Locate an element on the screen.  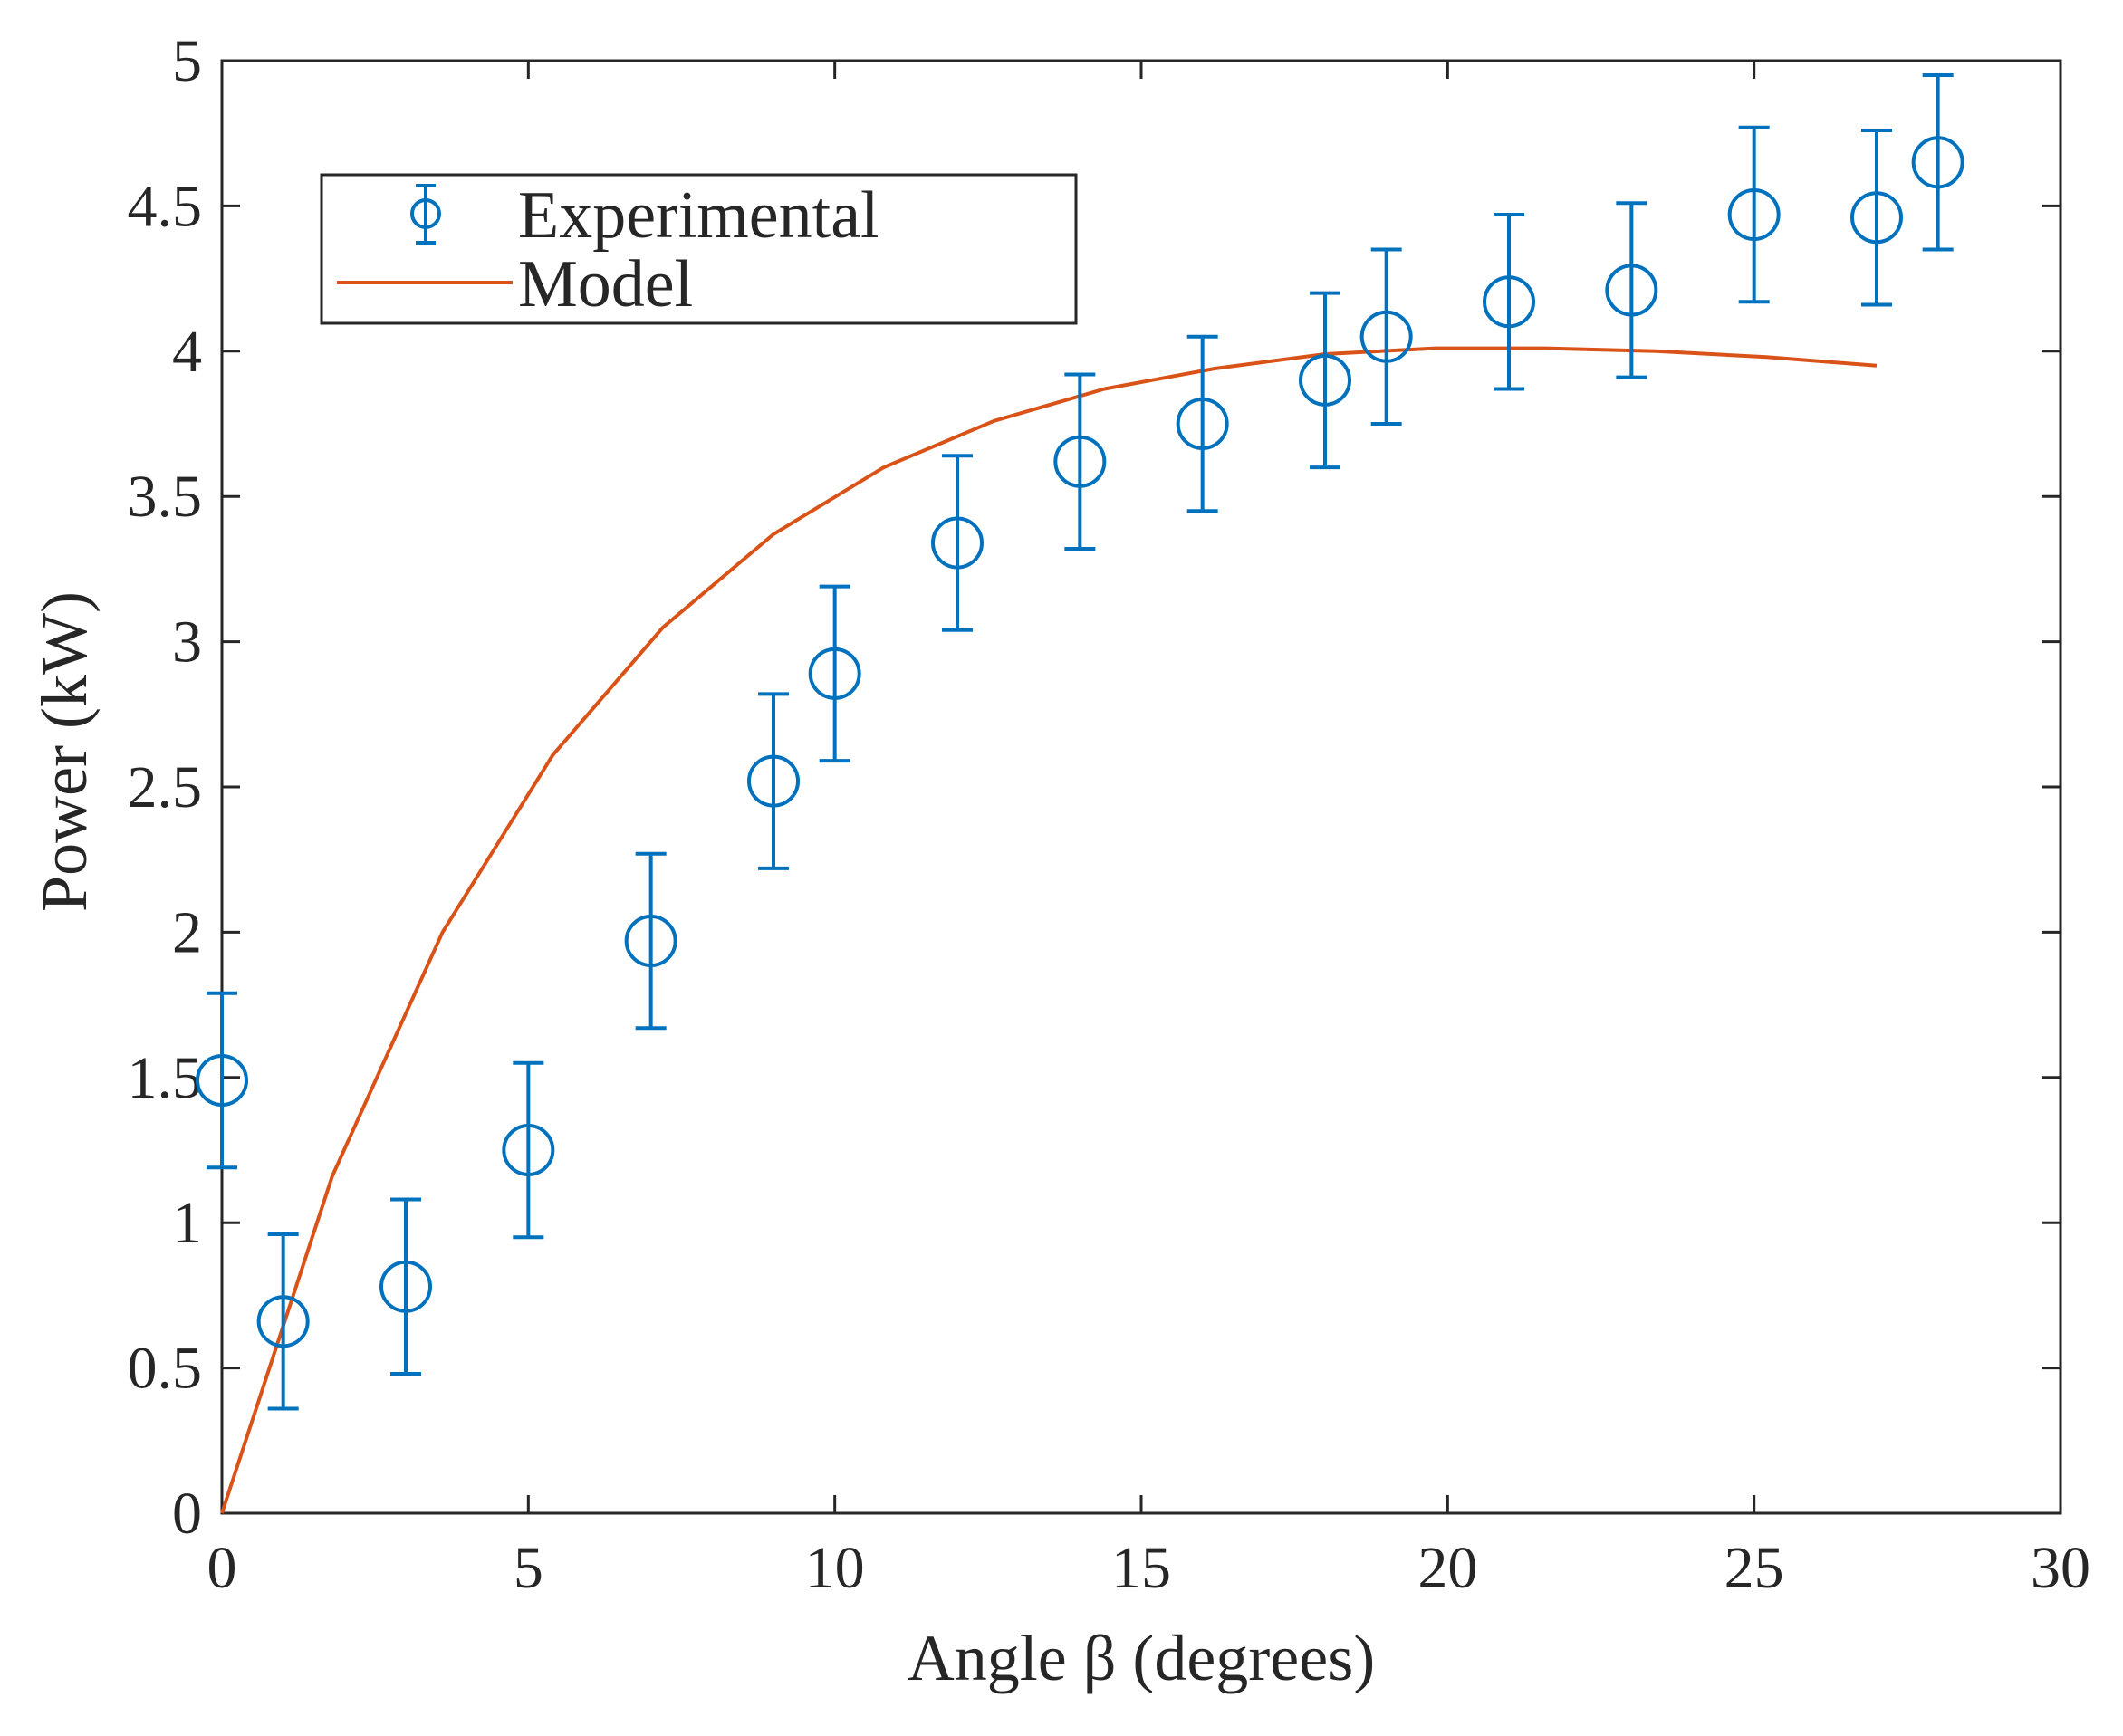
x-axis-label: Angle β (degrees) is located at coordinates (1141, 1658).